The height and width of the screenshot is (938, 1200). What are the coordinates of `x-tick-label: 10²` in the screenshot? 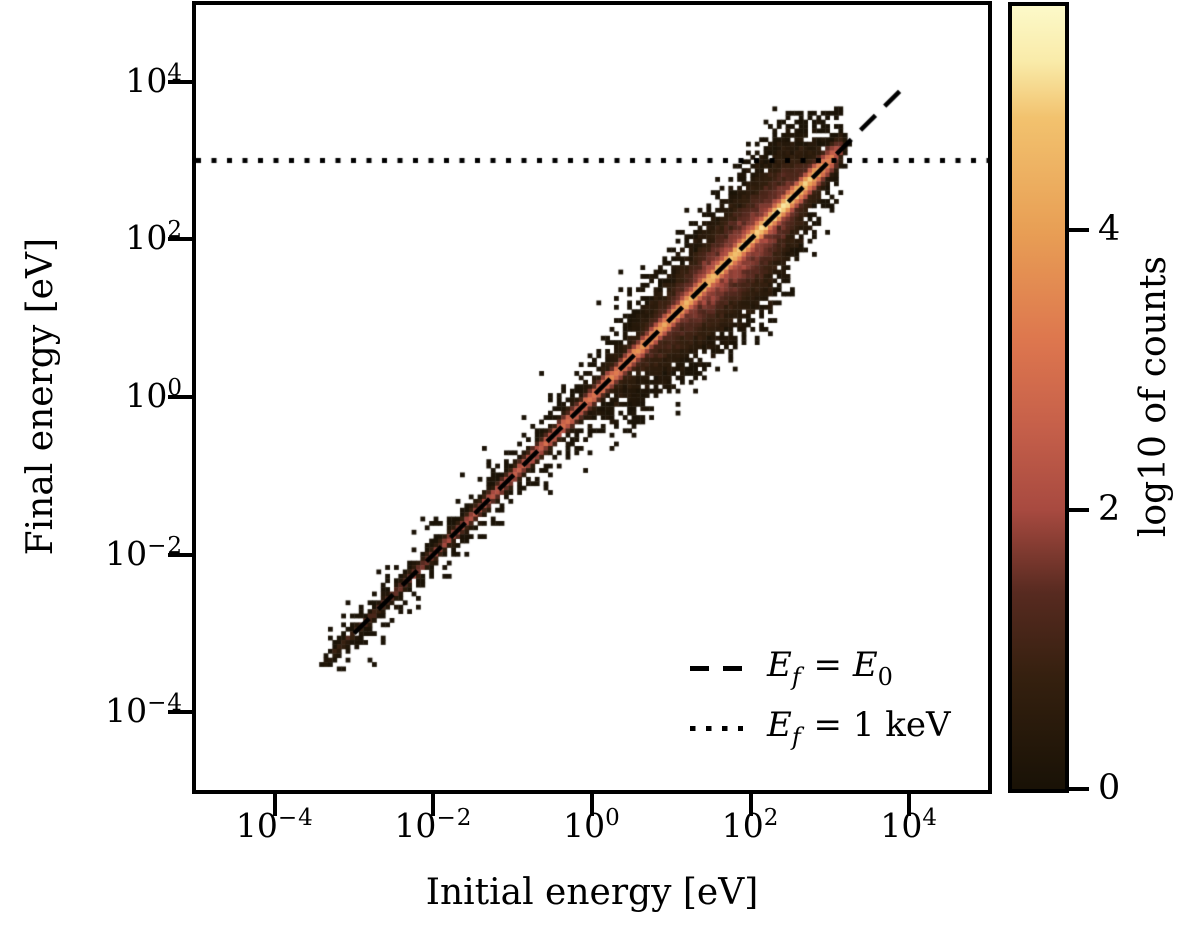 It's located at (750, 825).